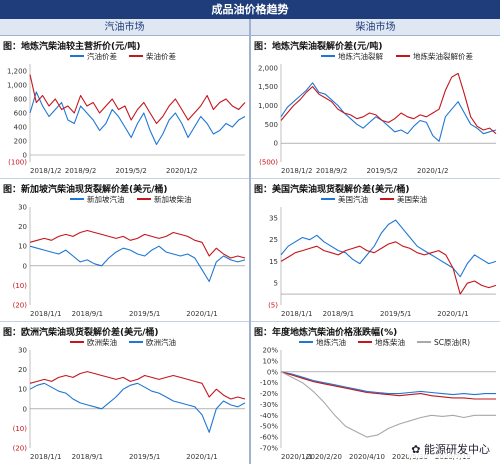 The width and height of the screenshot is (500, 464). I want to click on legend-label: 汽油价差, so click(102, 56).